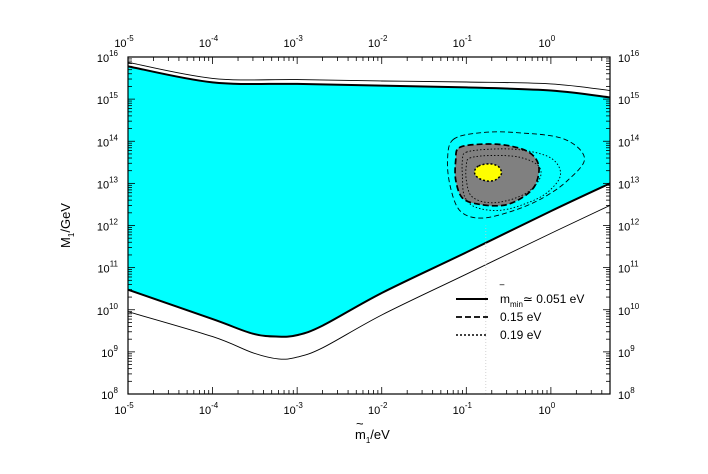 Image resolution: width=708 pixels, height=474 pixels. I want to click on legend-overbar: ‾, so click(502, 290).